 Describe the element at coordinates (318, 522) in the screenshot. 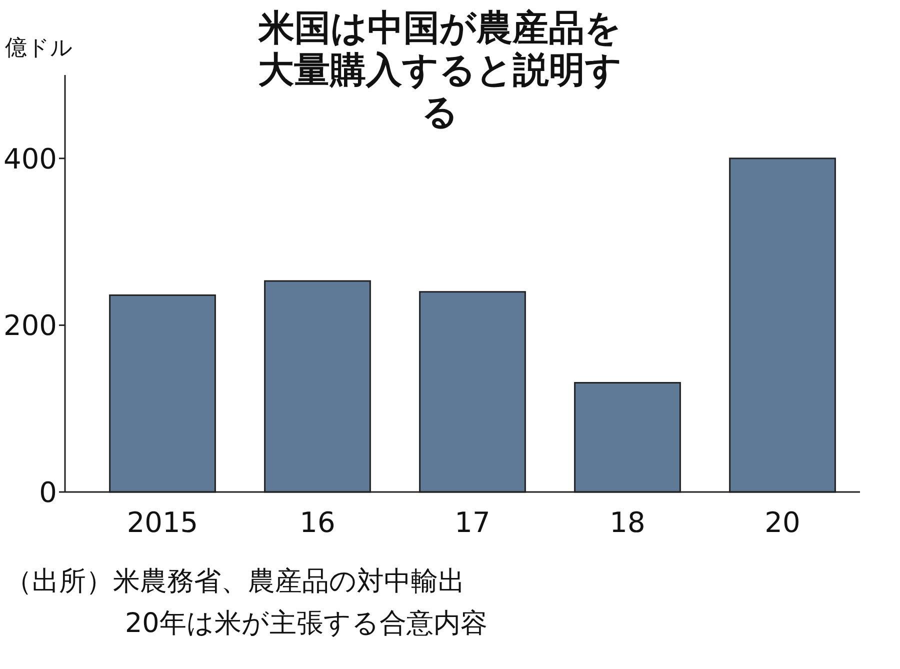

I see `x-tick-label: 16` at that location.